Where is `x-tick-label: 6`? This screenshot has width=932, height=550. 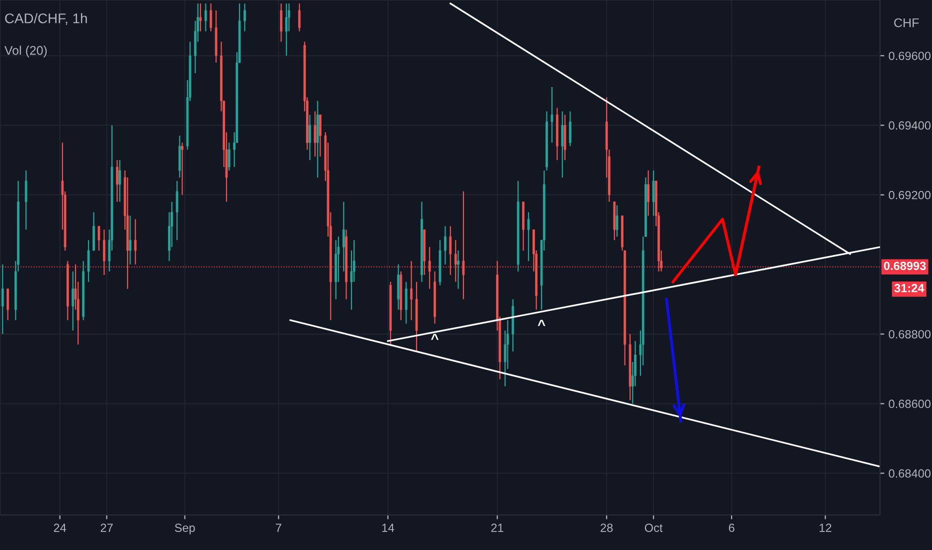 x-tick-label: 6 is located at coordinates (731, 528).